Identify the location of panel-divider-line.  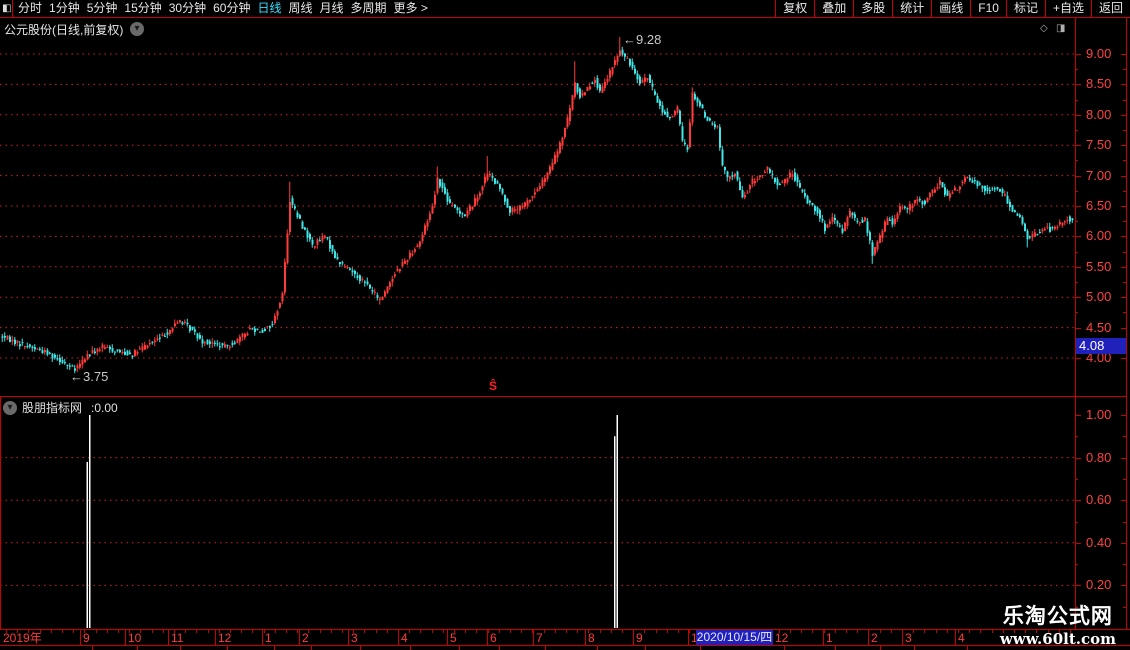
(563, 396).